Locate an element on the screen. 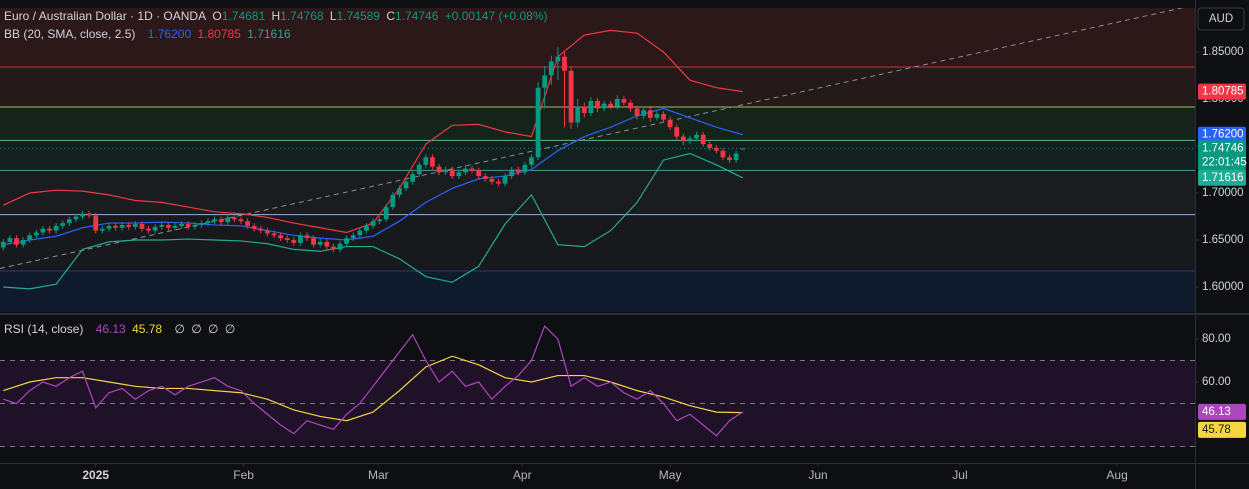  currency-box is located at coordinates (1221, 19).